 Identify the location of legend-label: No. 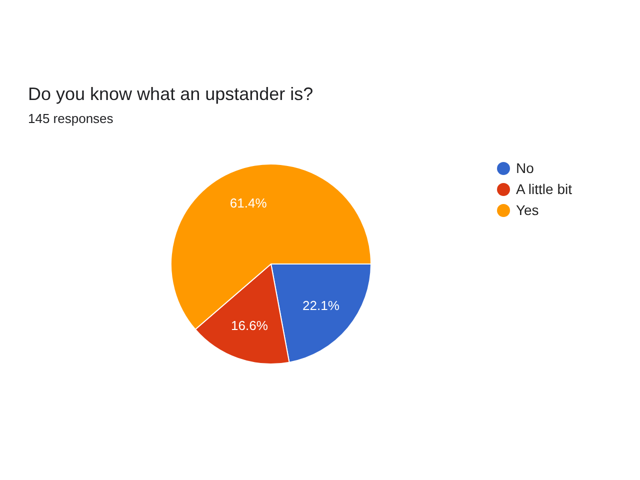
(525, 168).